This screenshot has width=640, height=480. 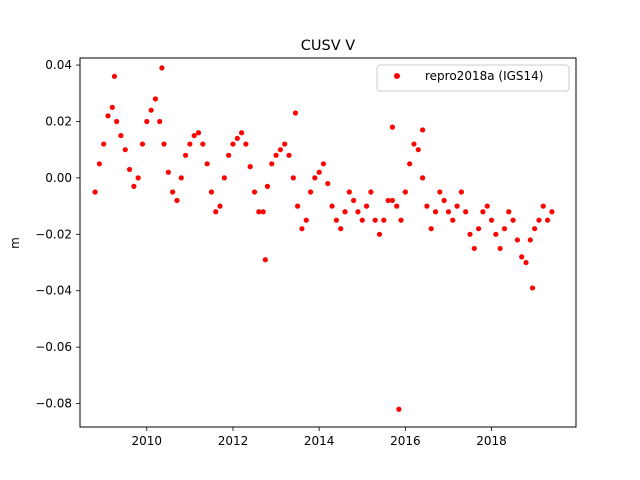 What do you see at coordinates (491, 441) in the screenshot?
I see `x-tick-label: 2018` at bounding box center [491, 441].